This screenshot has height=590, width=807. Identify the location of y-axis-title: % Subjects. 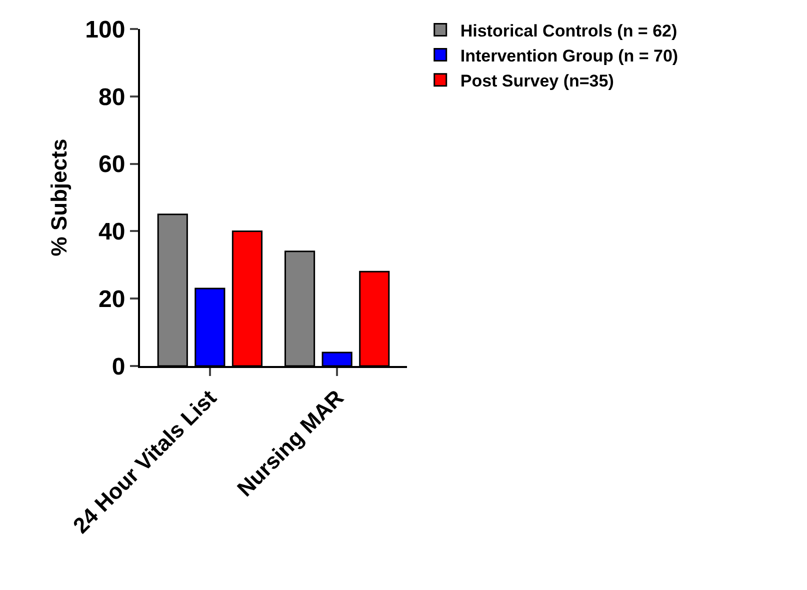
(59, 197).